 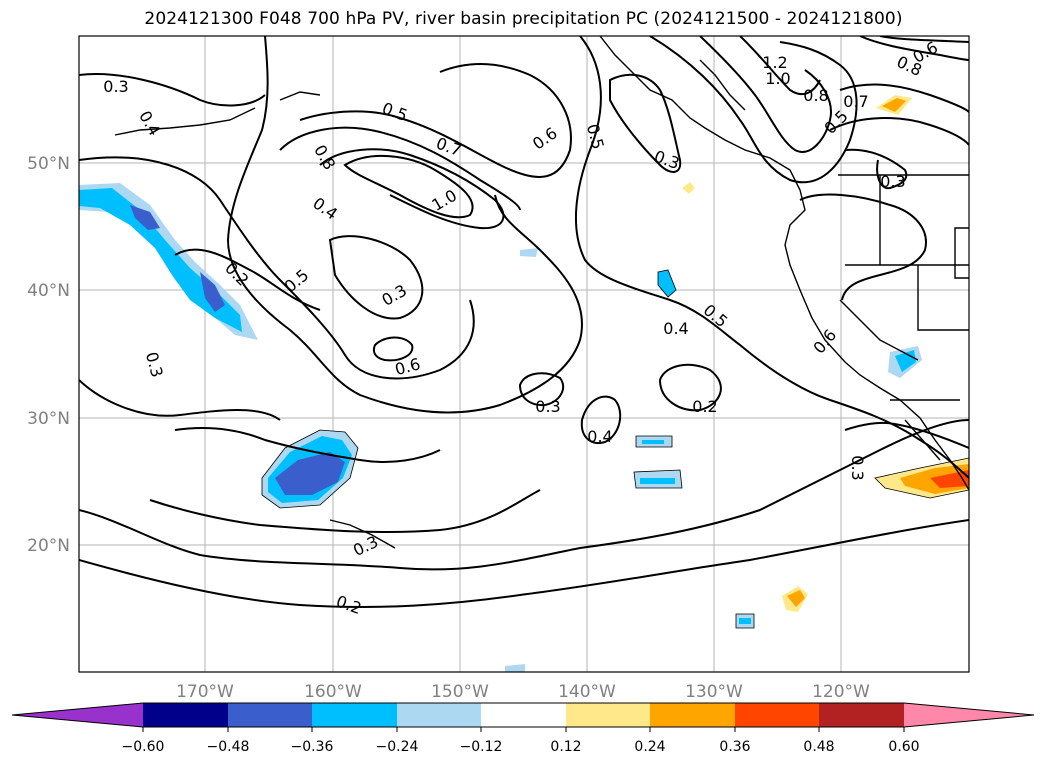 What do you see at coordinates (523, 692) in the screenshot?
I see `longitude-labels: 170°W 160°W 150°W 140°W 130°W 120°W` at bounding box center [523, 692].